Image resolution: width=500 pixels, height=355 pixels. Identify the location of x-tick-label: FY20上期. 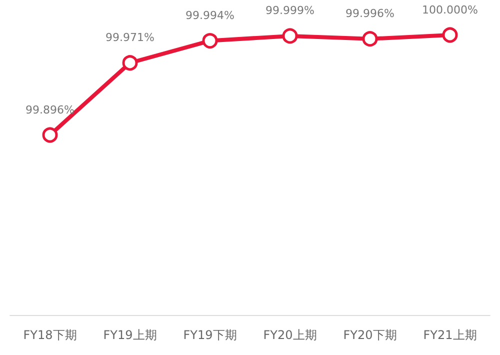
(290, 335).